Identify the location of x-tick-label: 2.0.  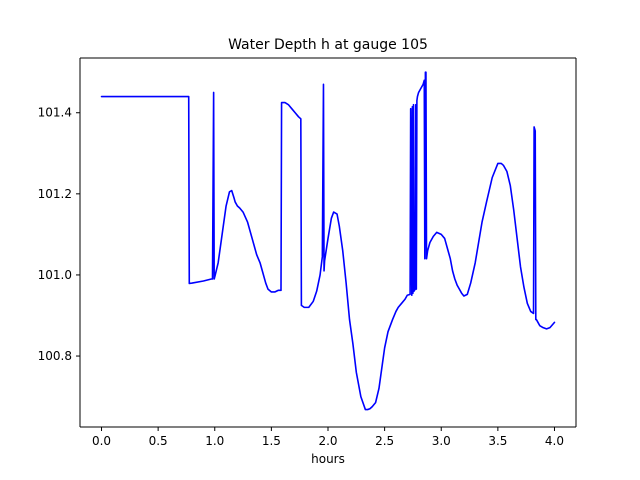
(327, 441).